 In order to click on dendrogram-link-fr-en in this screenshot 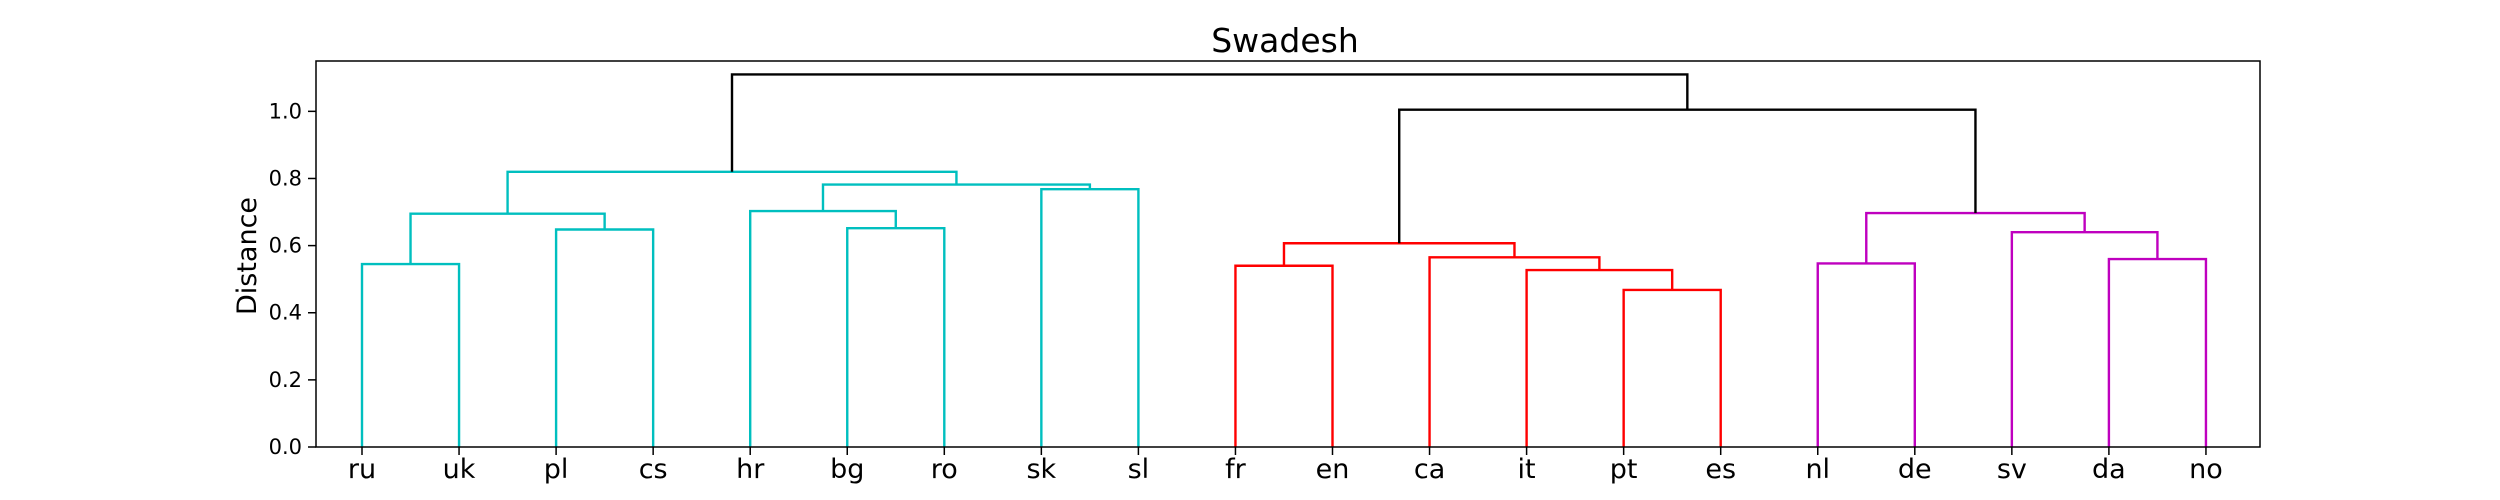, I will do `click(1284, 355)`.